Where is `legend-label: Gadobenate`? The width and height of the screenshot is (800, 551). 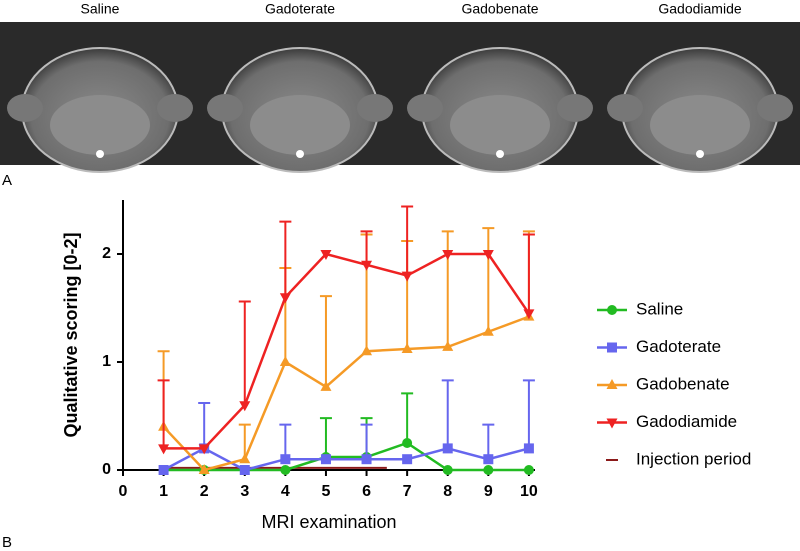 legend-label: Gadobenate is located at coordinates (683, 383).